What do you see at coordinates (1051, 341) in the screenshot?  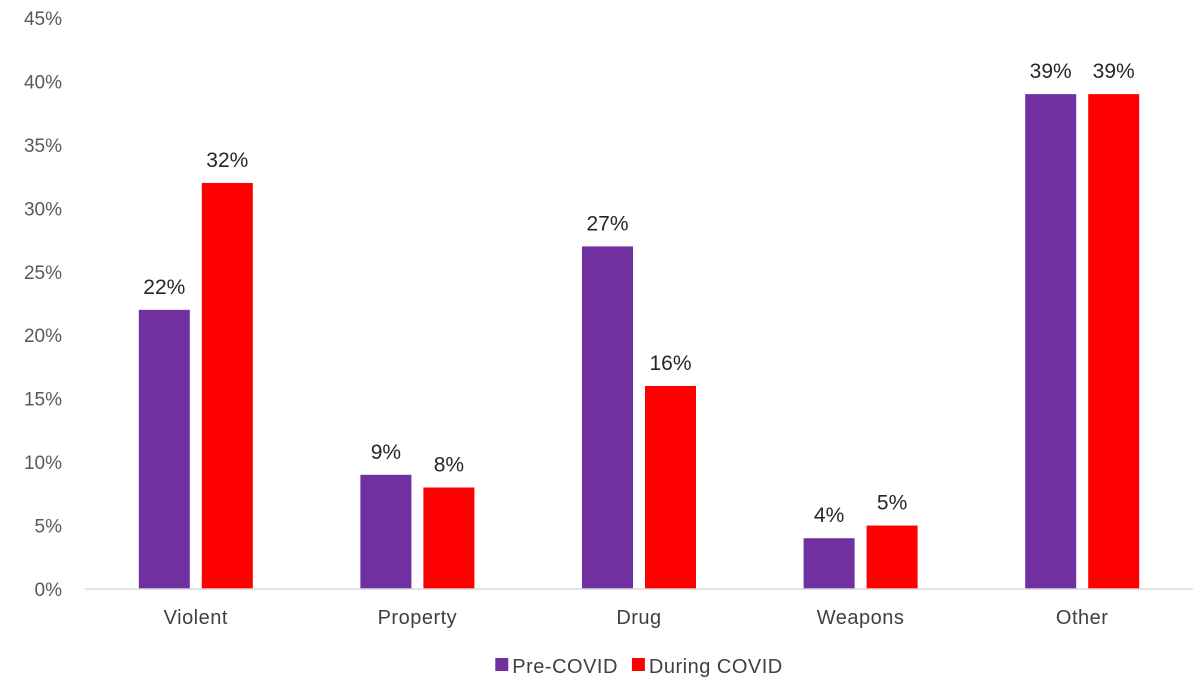 I see `bar-other-pre-covid` at bounding box center [1051, 341].